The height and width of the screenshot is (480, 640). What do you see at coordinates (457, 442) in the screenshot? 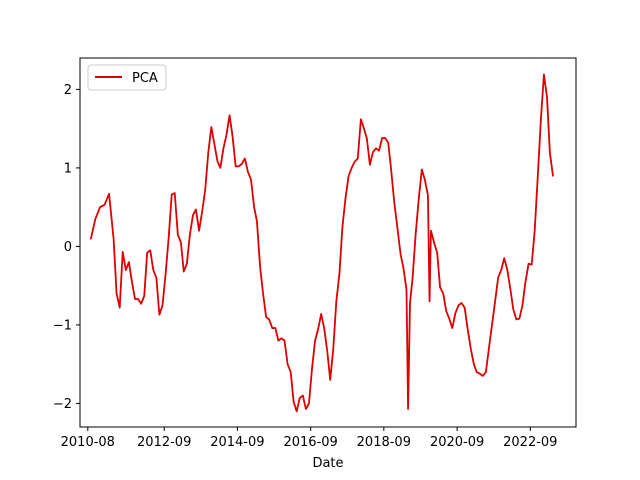
I see `x-tick-label: 2020-09` at bounding box center [457, 442].